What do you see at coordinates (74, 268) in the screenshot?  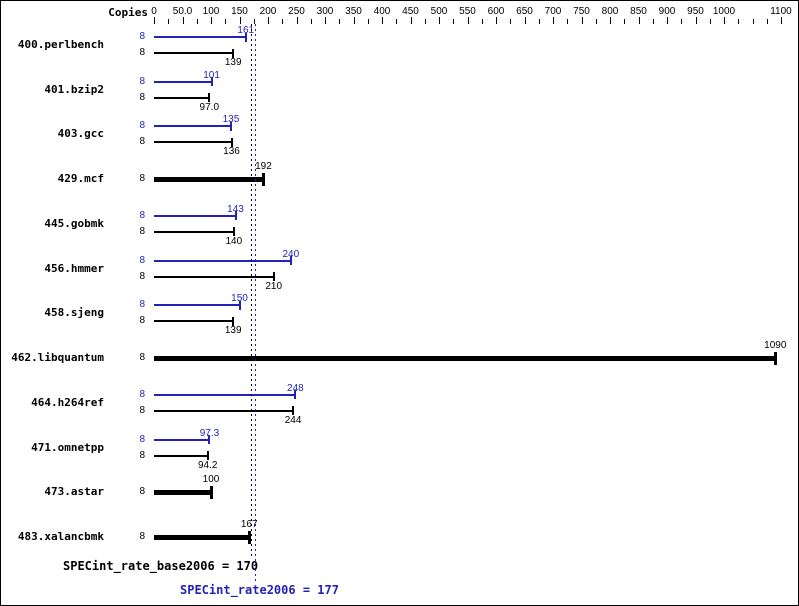 I see `benchmark-label: 456.hmmer` at bounding box center [74, 268].